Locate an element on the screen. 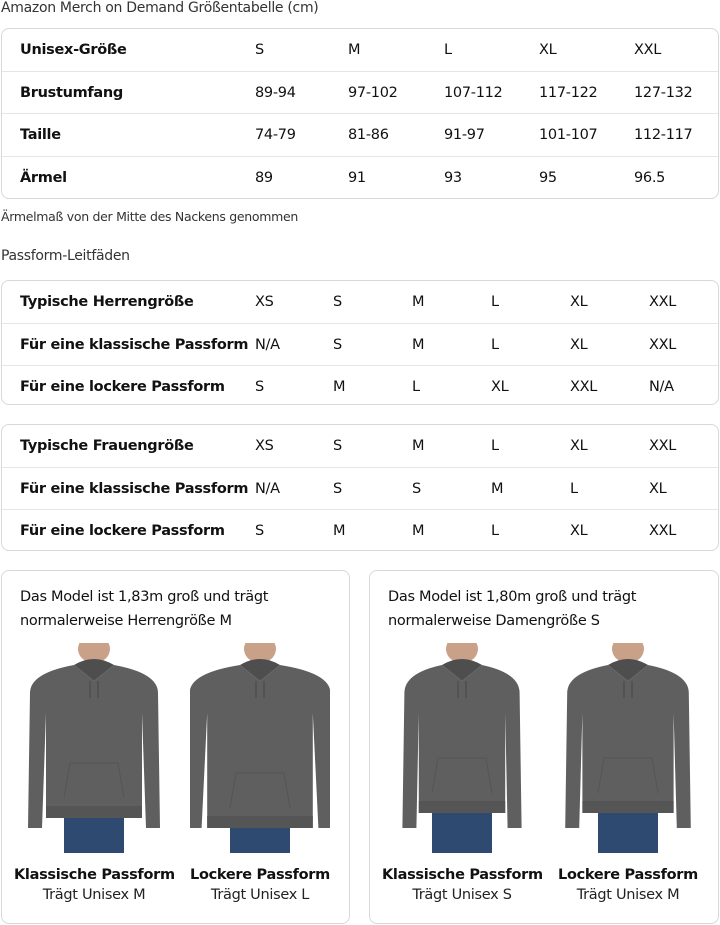 The width and height of the screenshot is (720, 925). model-text-line: normalerweise Damengröße S is located at coordinates (494, 621).